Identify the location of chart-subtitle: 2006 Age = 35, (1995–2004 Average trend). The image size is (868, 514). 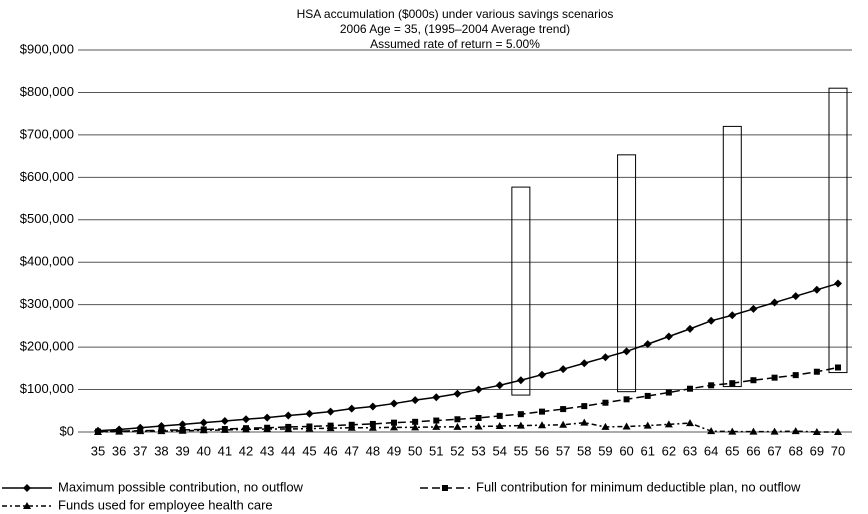
(455, 29).